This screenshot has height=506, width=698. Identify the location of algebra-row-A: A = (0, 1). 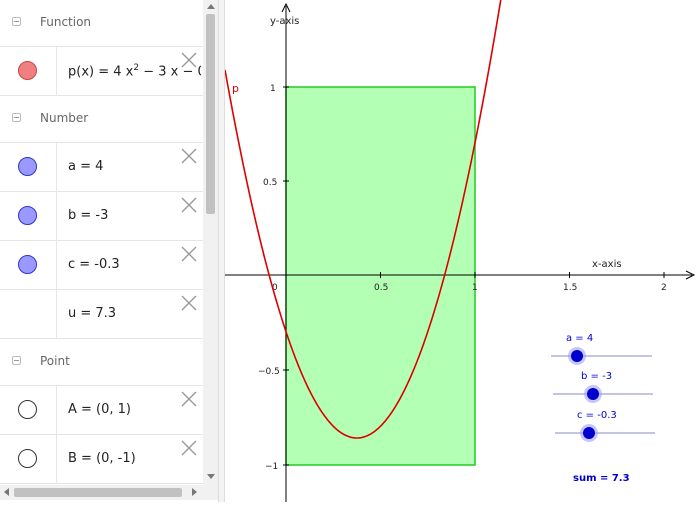
(101, 410).